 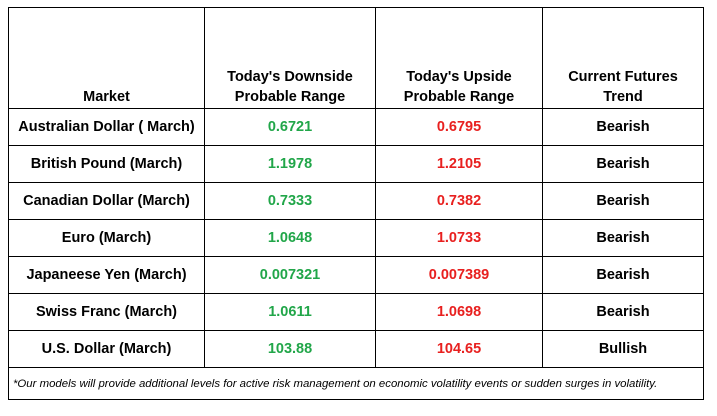 What do you see at coordinates (106, 201) in the screenshot?
I see `cell-market: Canadian Dollar (March)` at bounding box center [106, 201].